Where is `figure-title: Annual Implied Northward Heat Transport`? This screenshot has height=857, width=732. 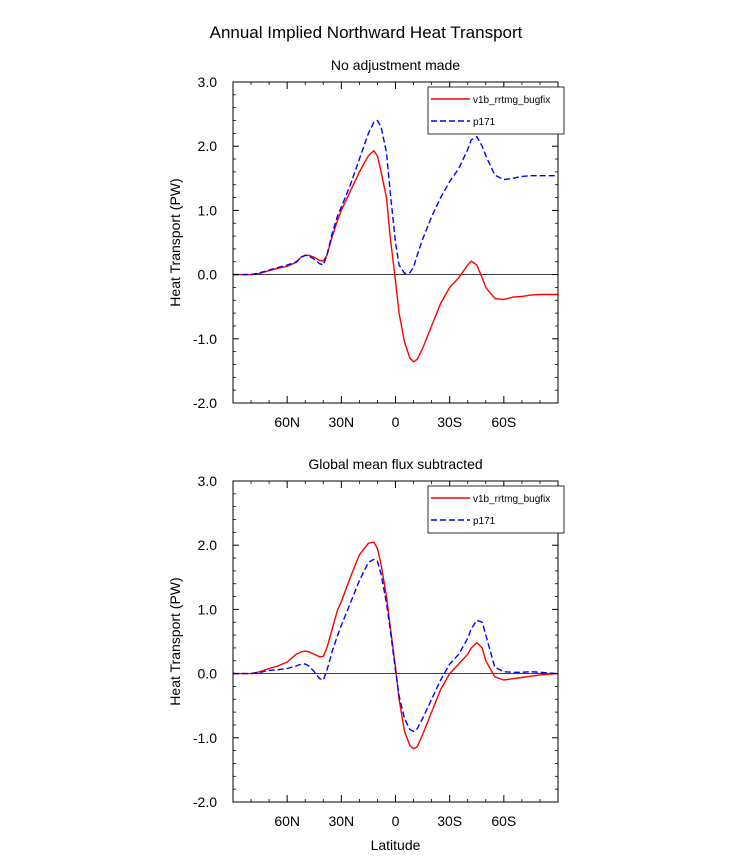
figure-title: Annual Implied Northward Heat Transport is located at coordinates (366, 32).